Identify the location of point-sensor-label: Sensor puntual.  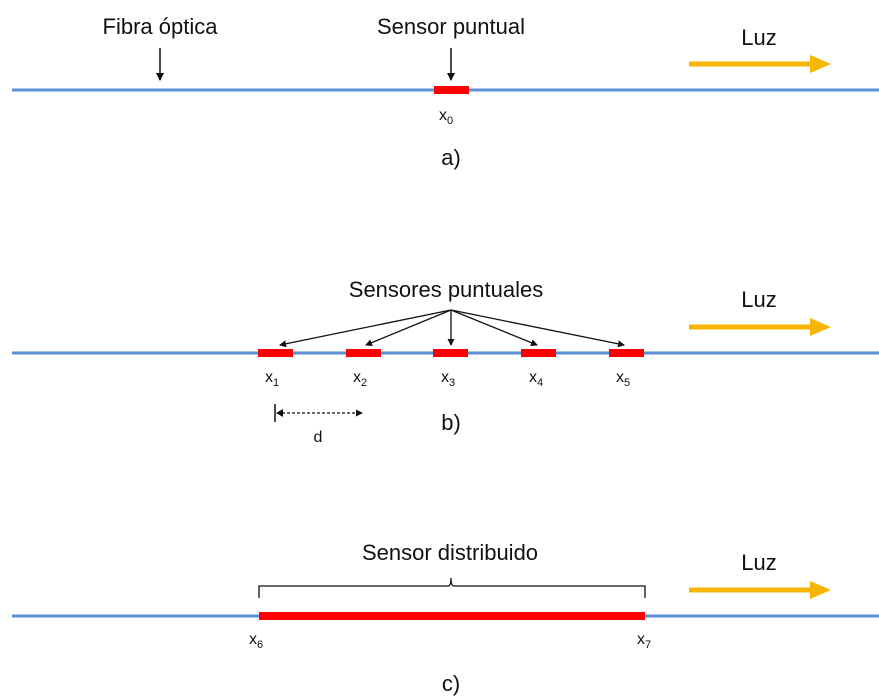
(451, 26).